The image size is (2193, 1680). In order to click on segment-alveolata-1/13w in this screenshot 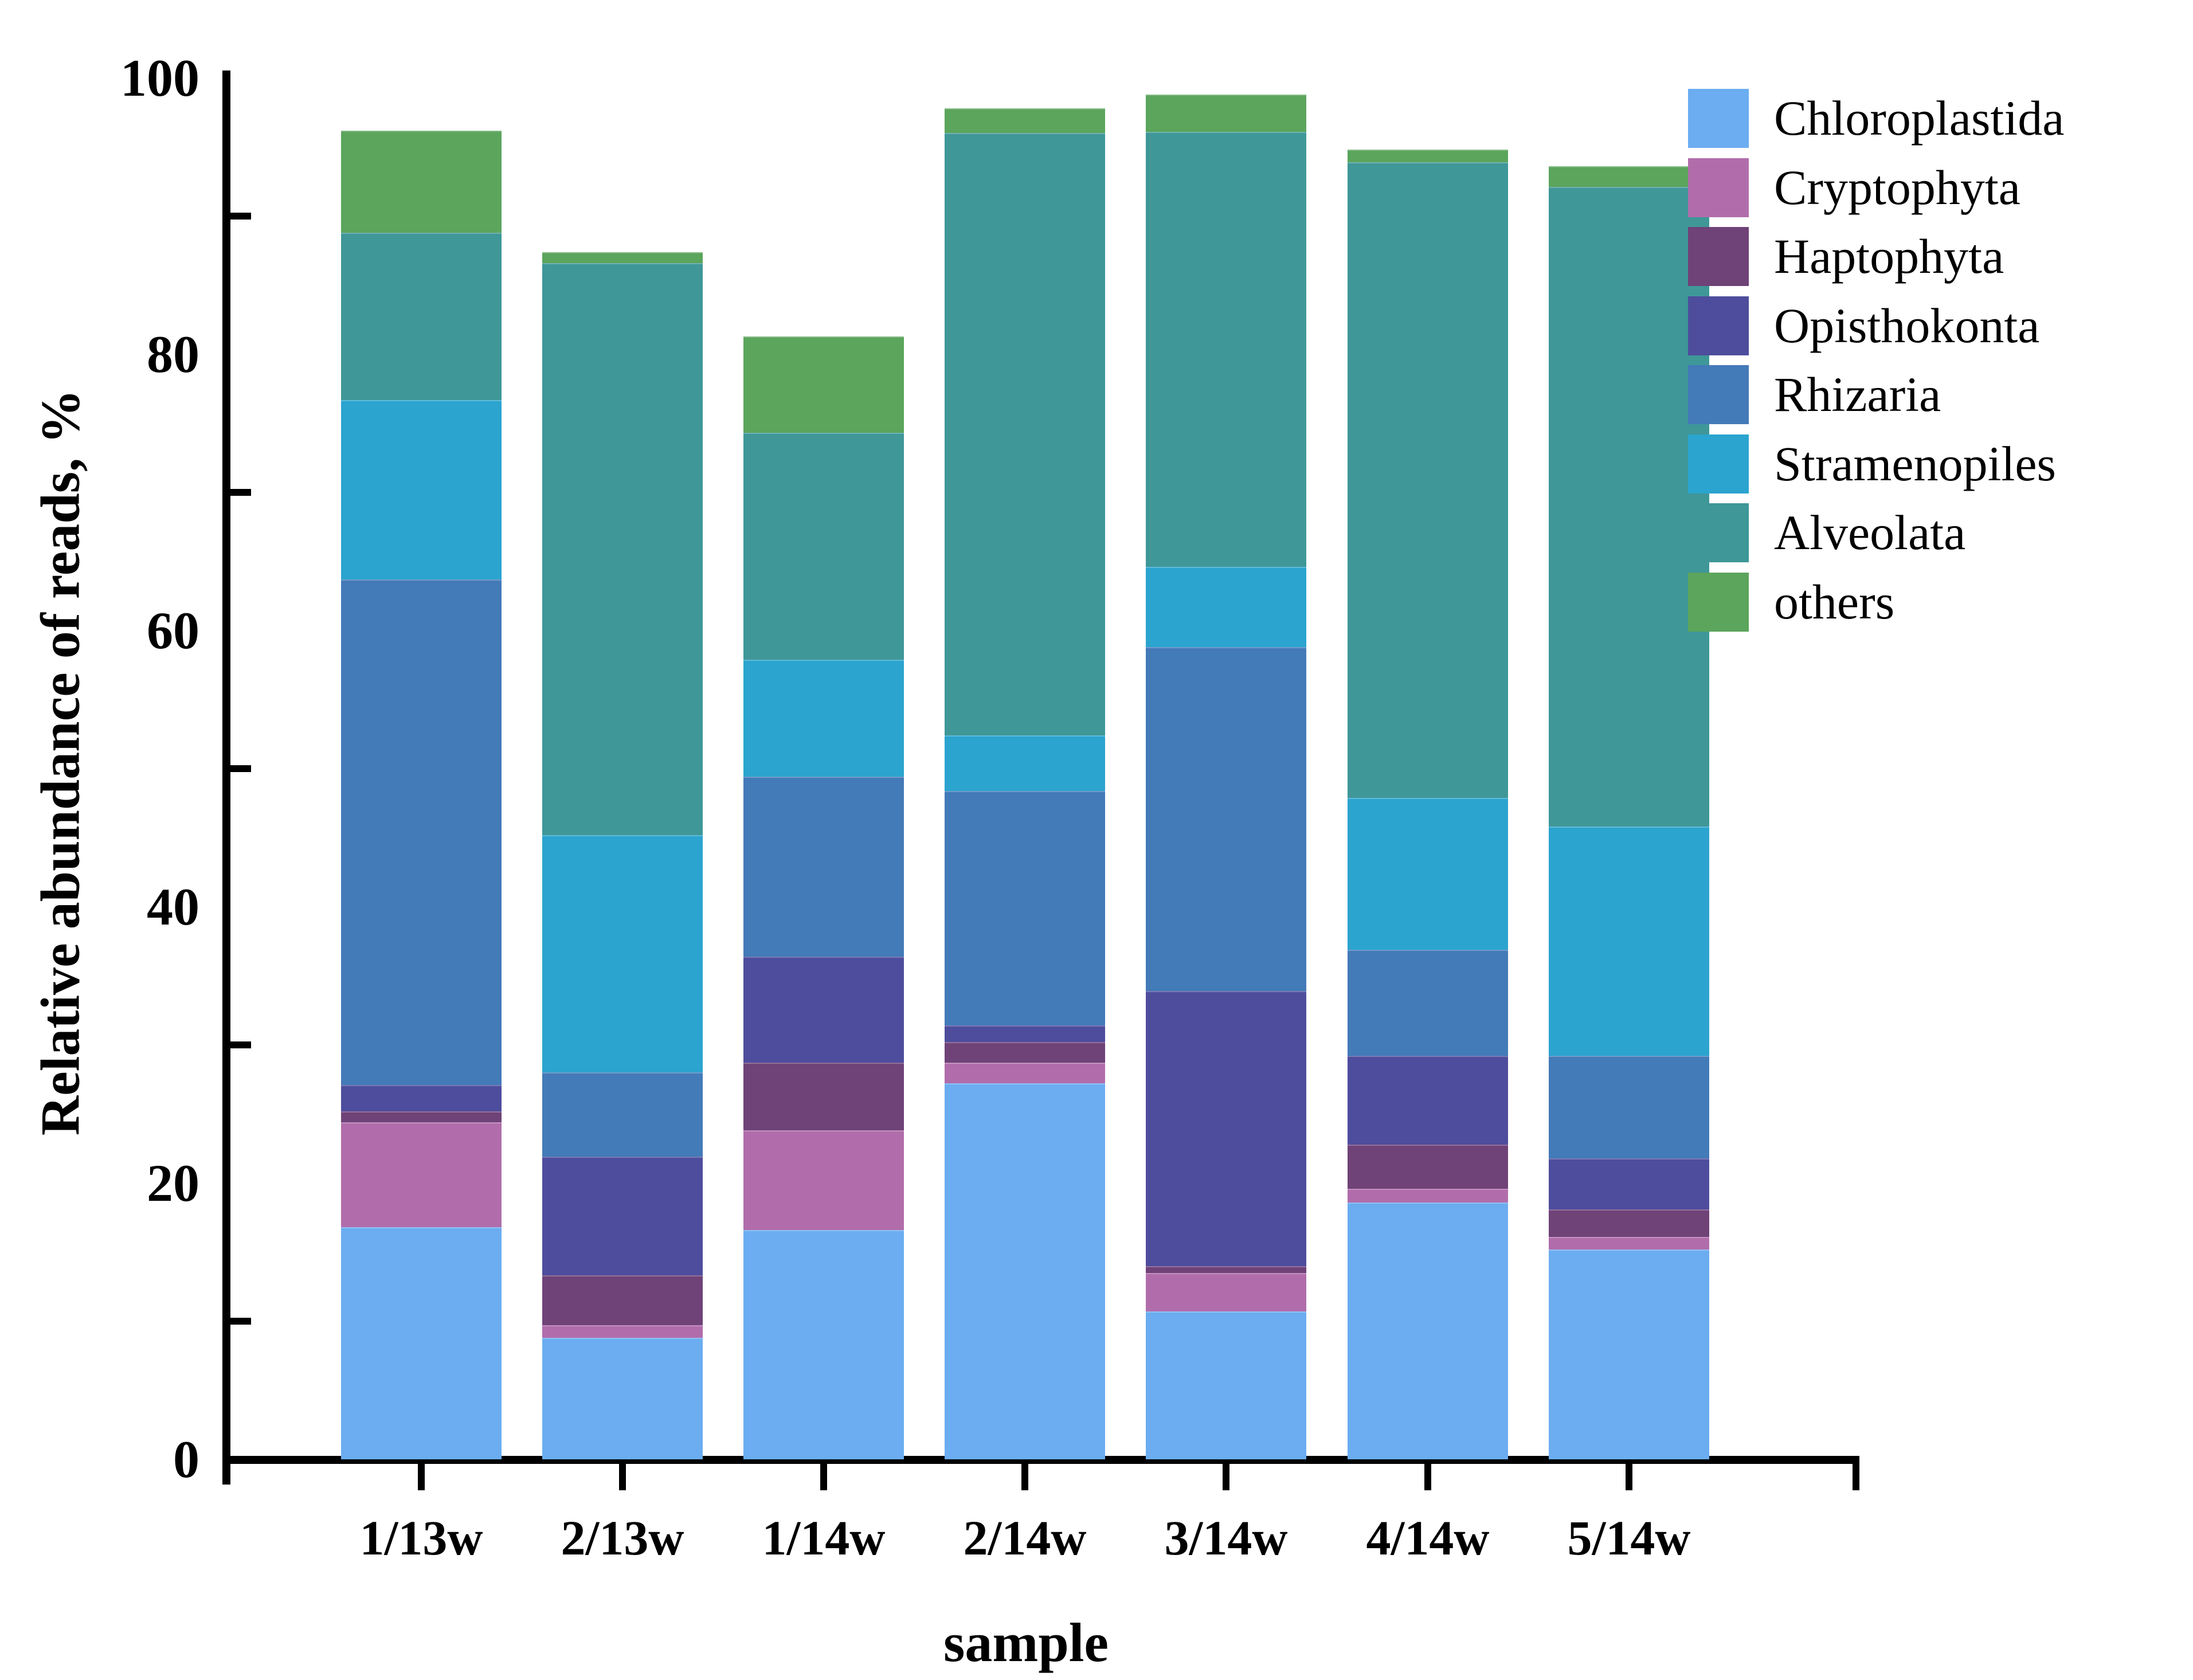, I will do `click(422, 316)`.